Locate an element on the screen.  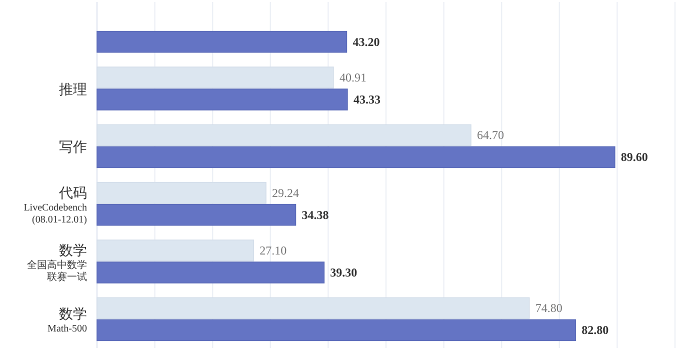
data-label: 27.10 is located at coordinates (273, 251).